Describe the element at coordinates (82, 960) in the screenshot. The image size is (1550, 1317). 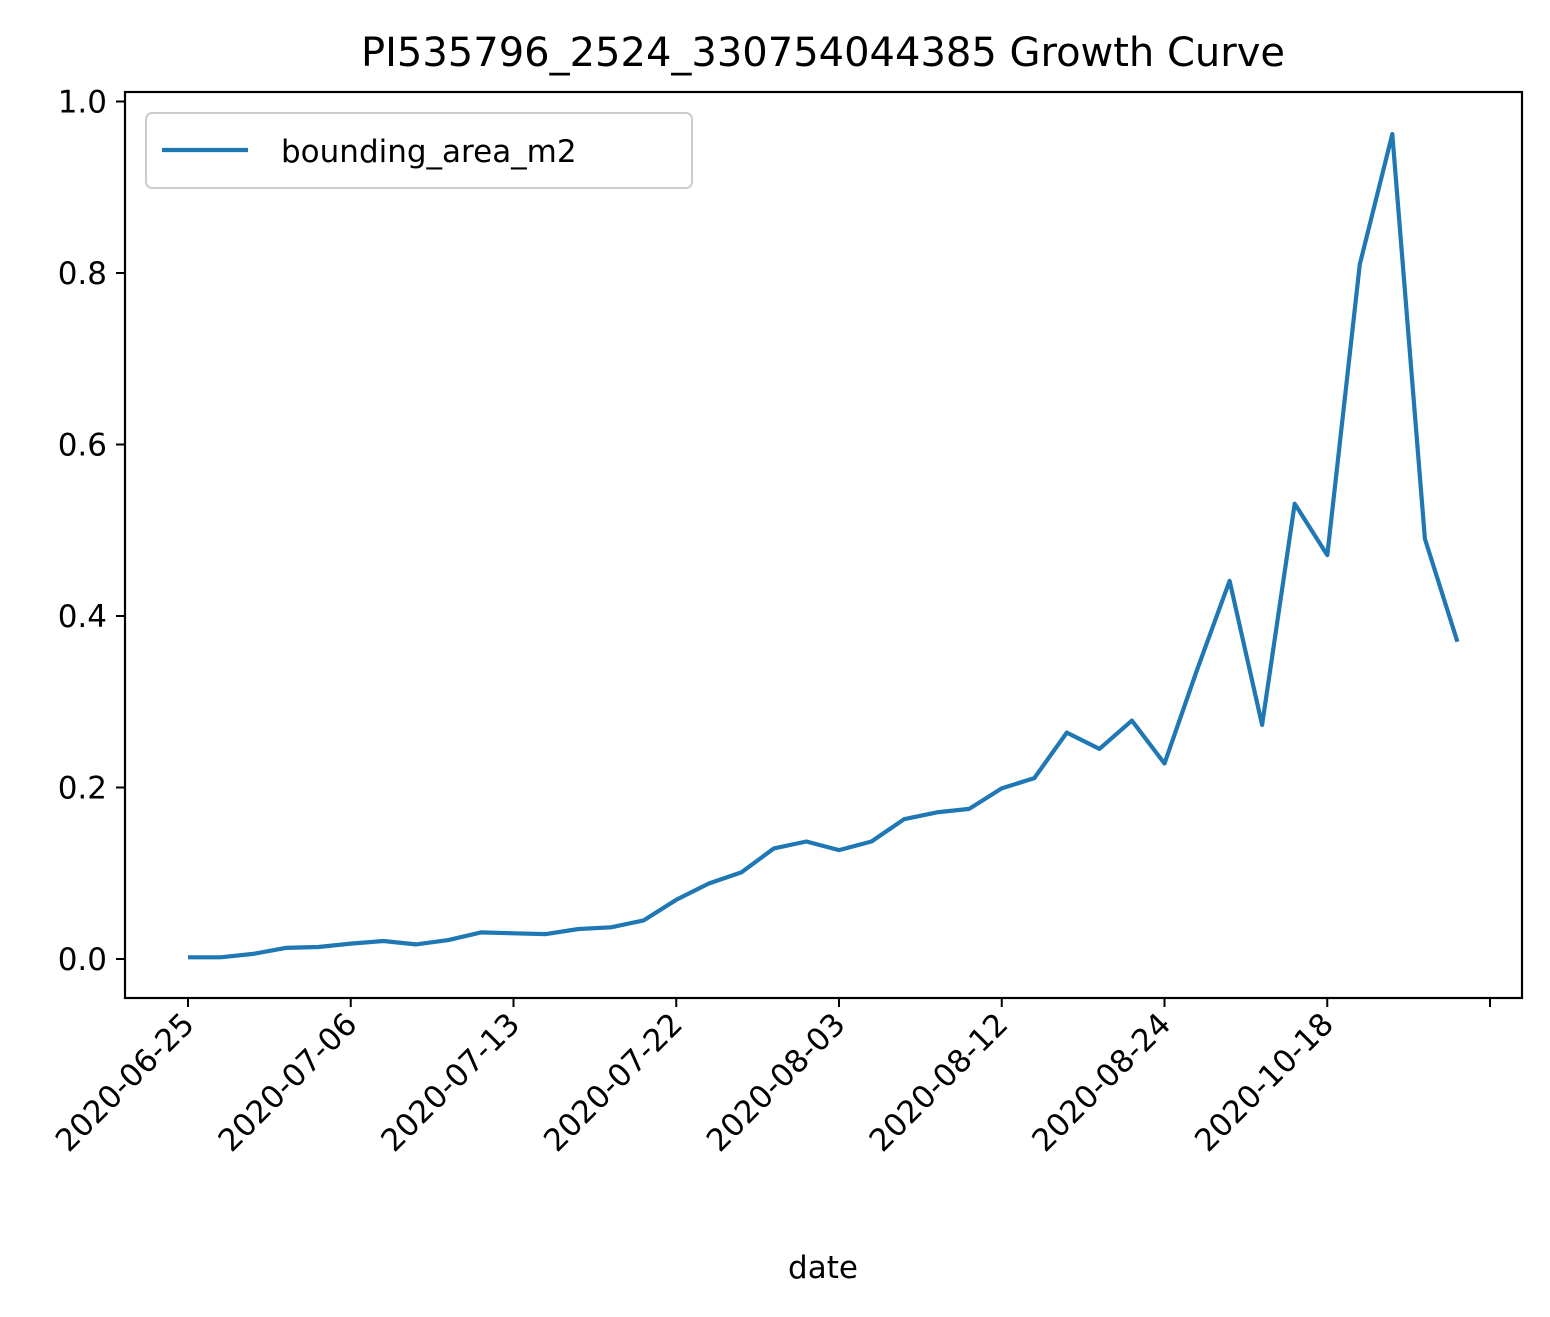
I see `y-tick-label: 0.0` at that location.